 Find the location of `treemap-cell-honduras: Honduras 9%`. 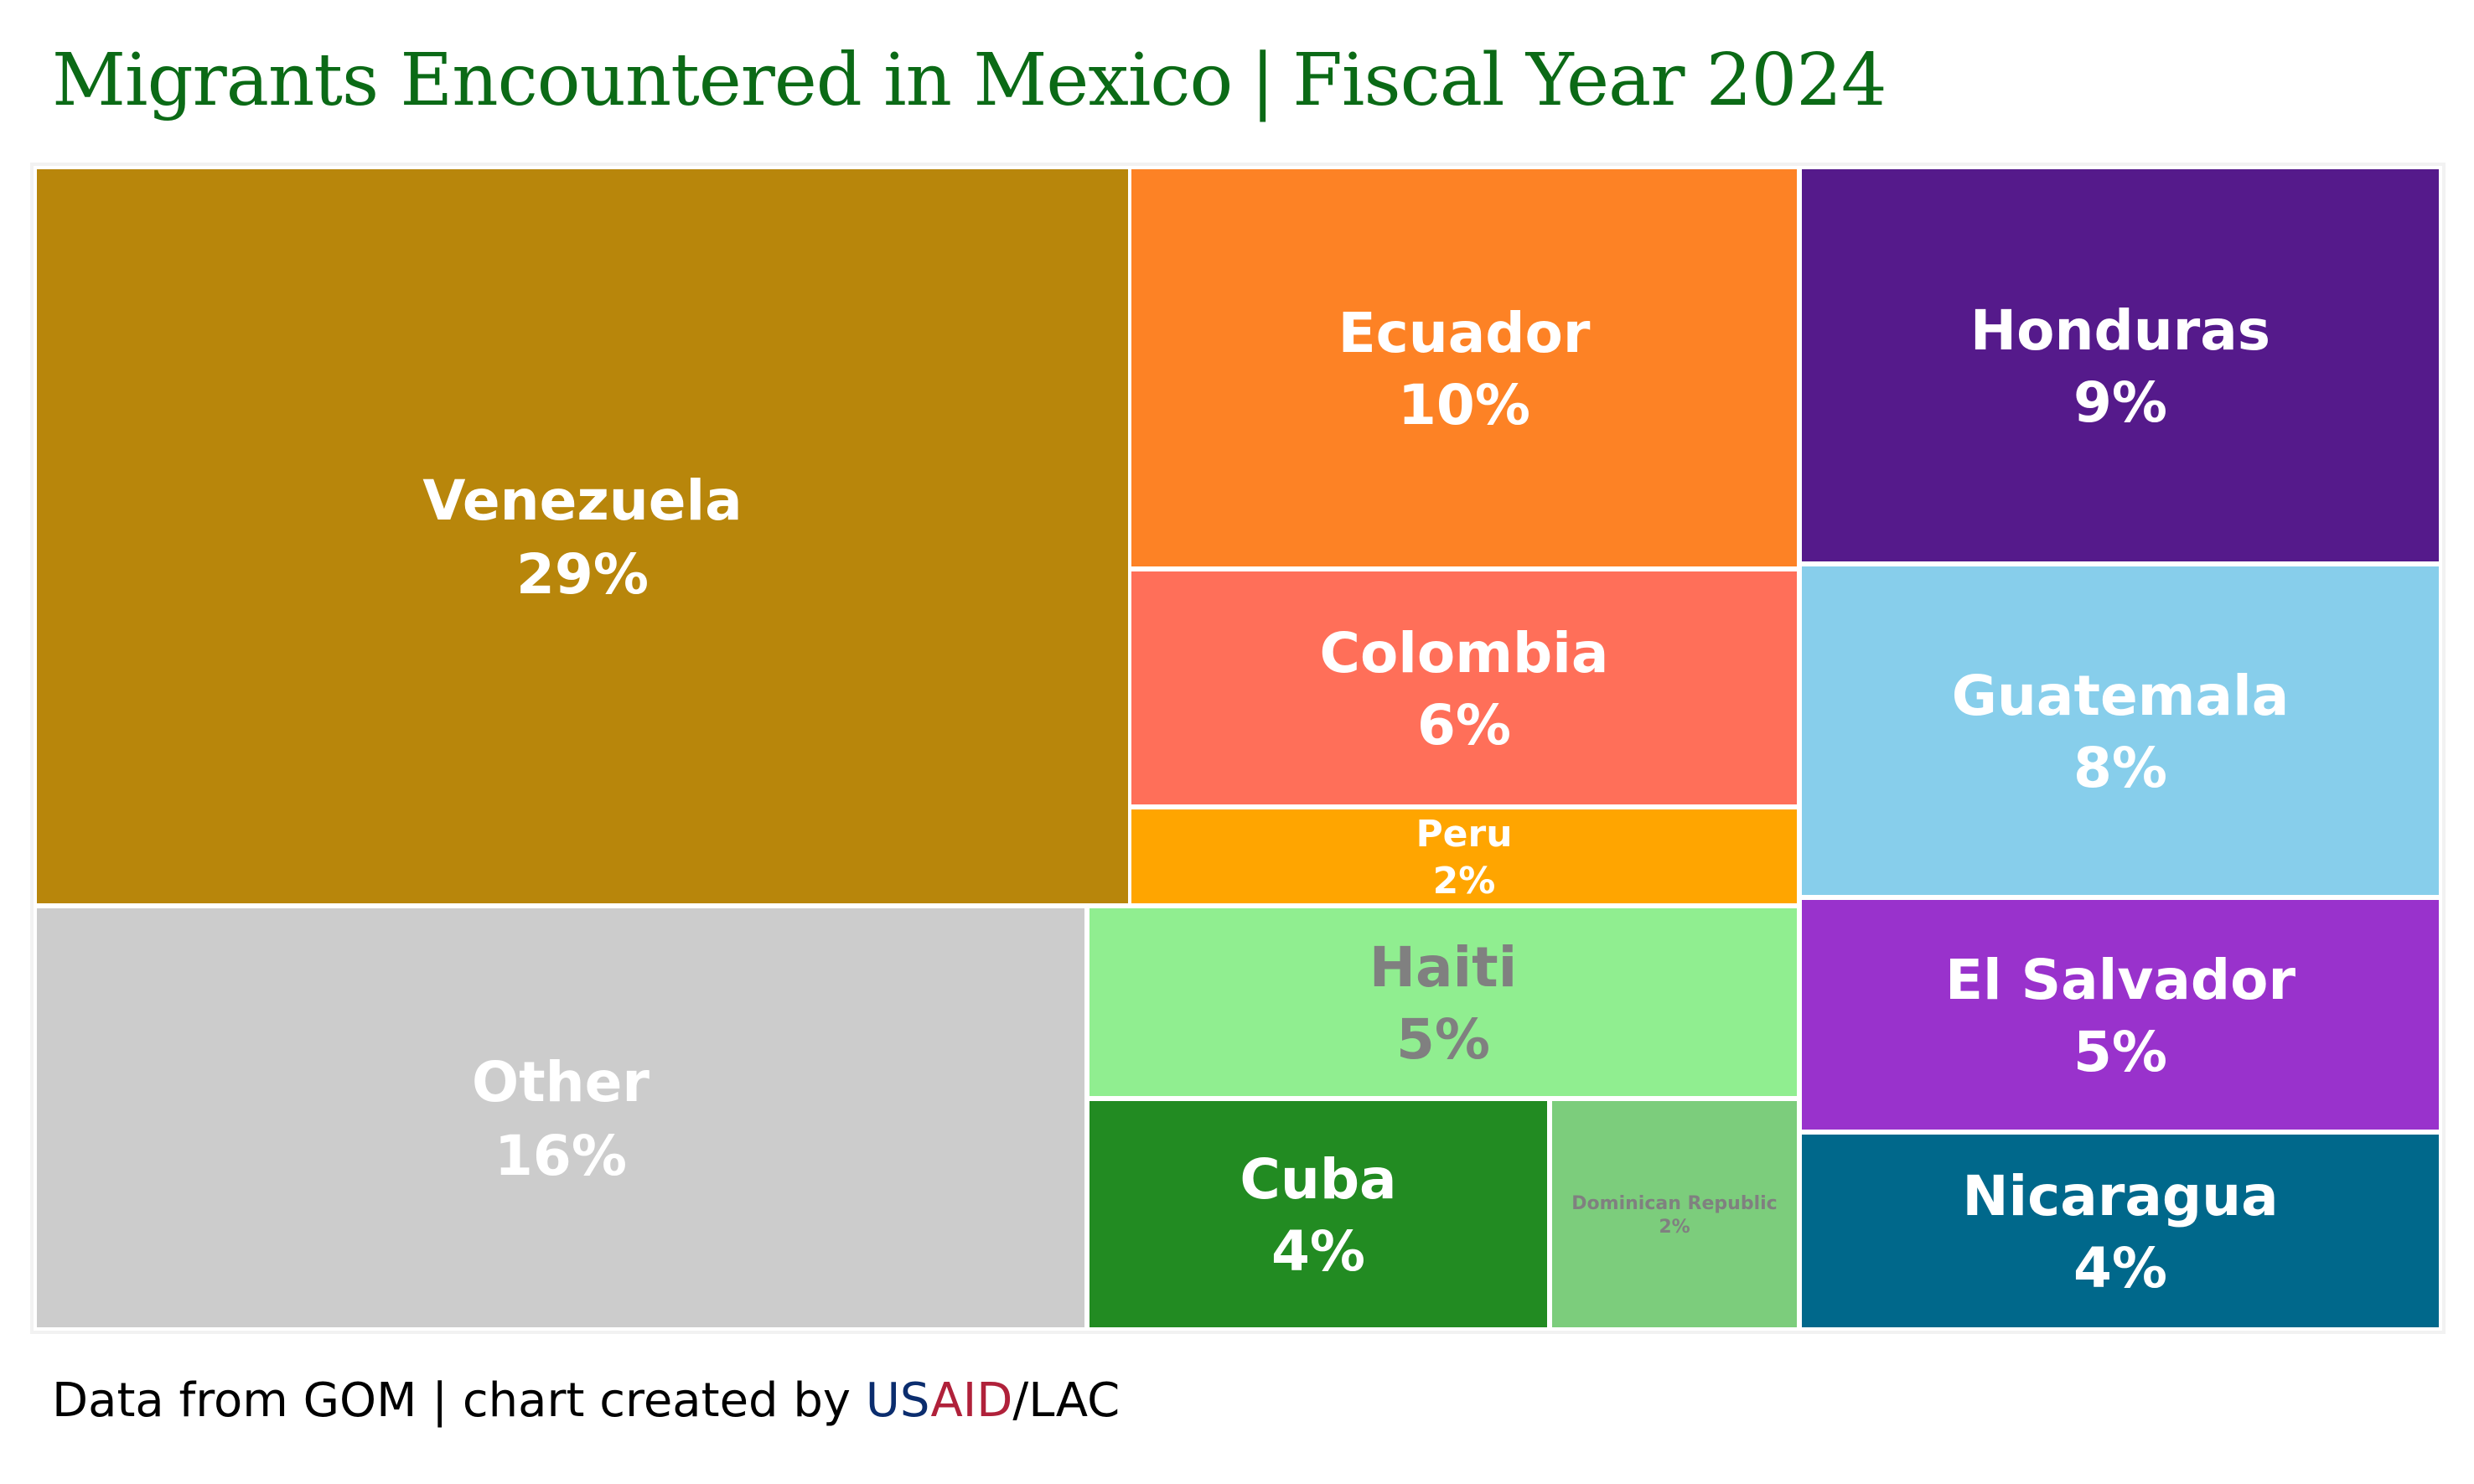

treemap-cell-honduras: Honduras 9% is located at coordinates (2121, 365).